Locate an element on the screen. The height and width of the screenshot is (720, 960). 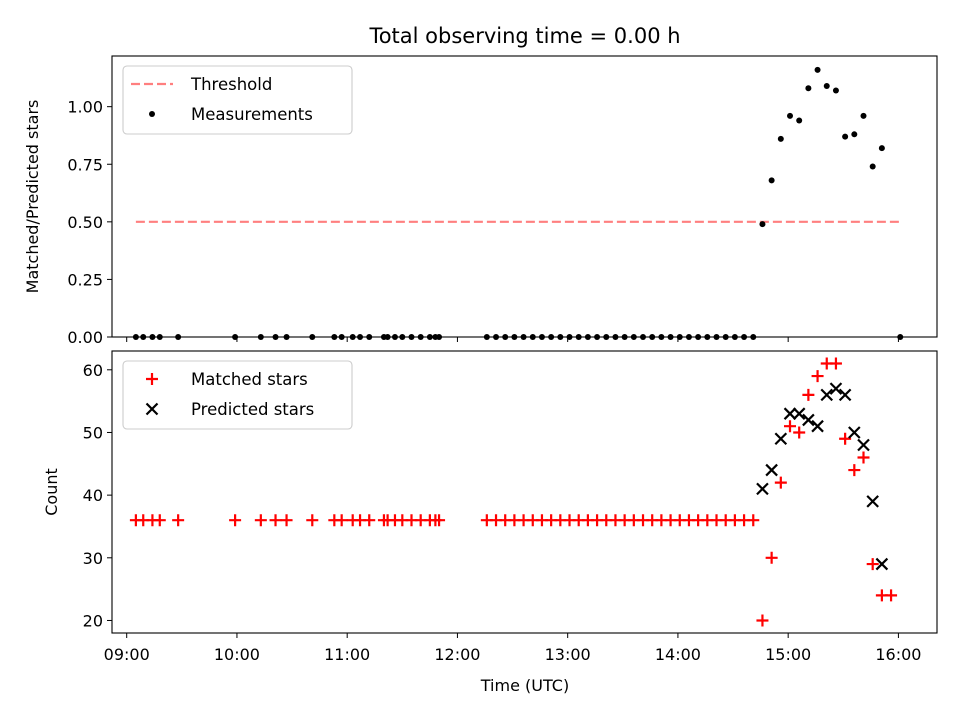
y-axis-title: Count is located at coordinates (51, 492).